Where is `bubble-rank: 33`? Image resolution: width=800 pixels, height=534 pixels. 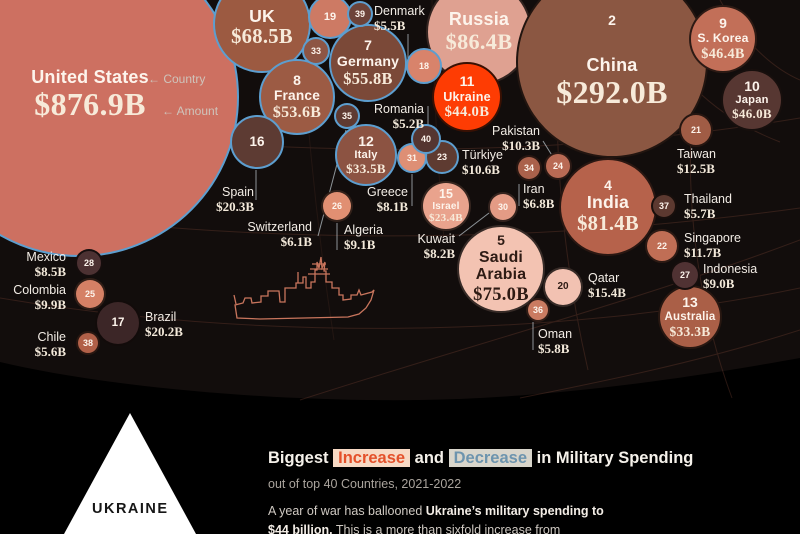
bubble-rank: 33 is located at coordinates (315, 50).